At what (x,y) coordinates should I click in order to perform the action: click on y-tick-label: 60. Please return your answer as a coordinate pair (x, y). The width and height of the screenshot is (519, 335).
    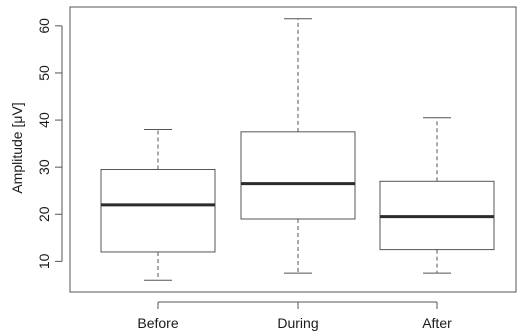
    Looking at the image, I should click on (44, 26).